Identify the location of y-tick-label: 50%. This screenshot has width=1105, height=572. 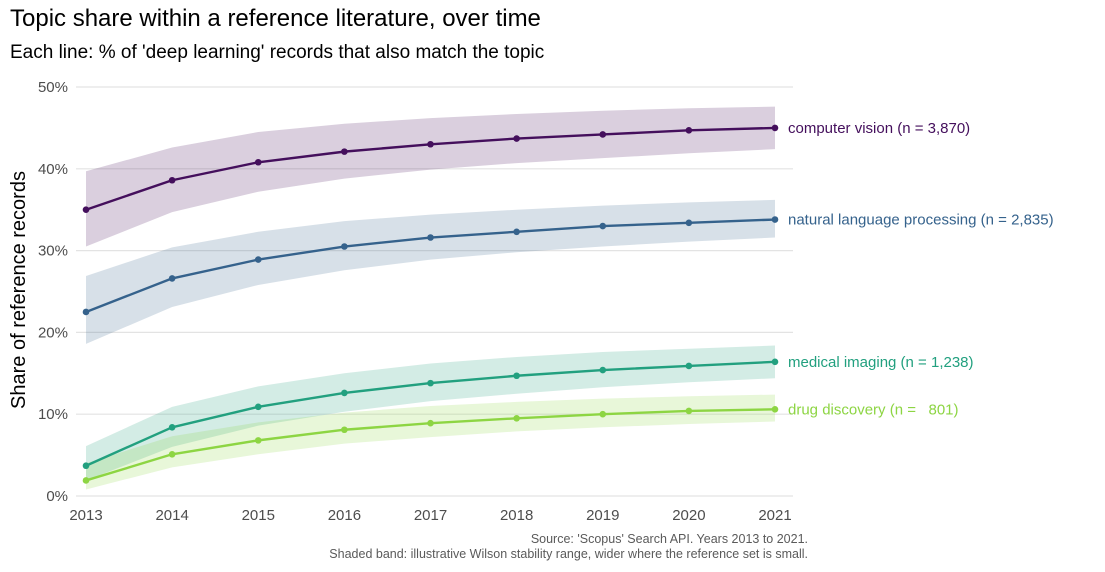
(53, 87).